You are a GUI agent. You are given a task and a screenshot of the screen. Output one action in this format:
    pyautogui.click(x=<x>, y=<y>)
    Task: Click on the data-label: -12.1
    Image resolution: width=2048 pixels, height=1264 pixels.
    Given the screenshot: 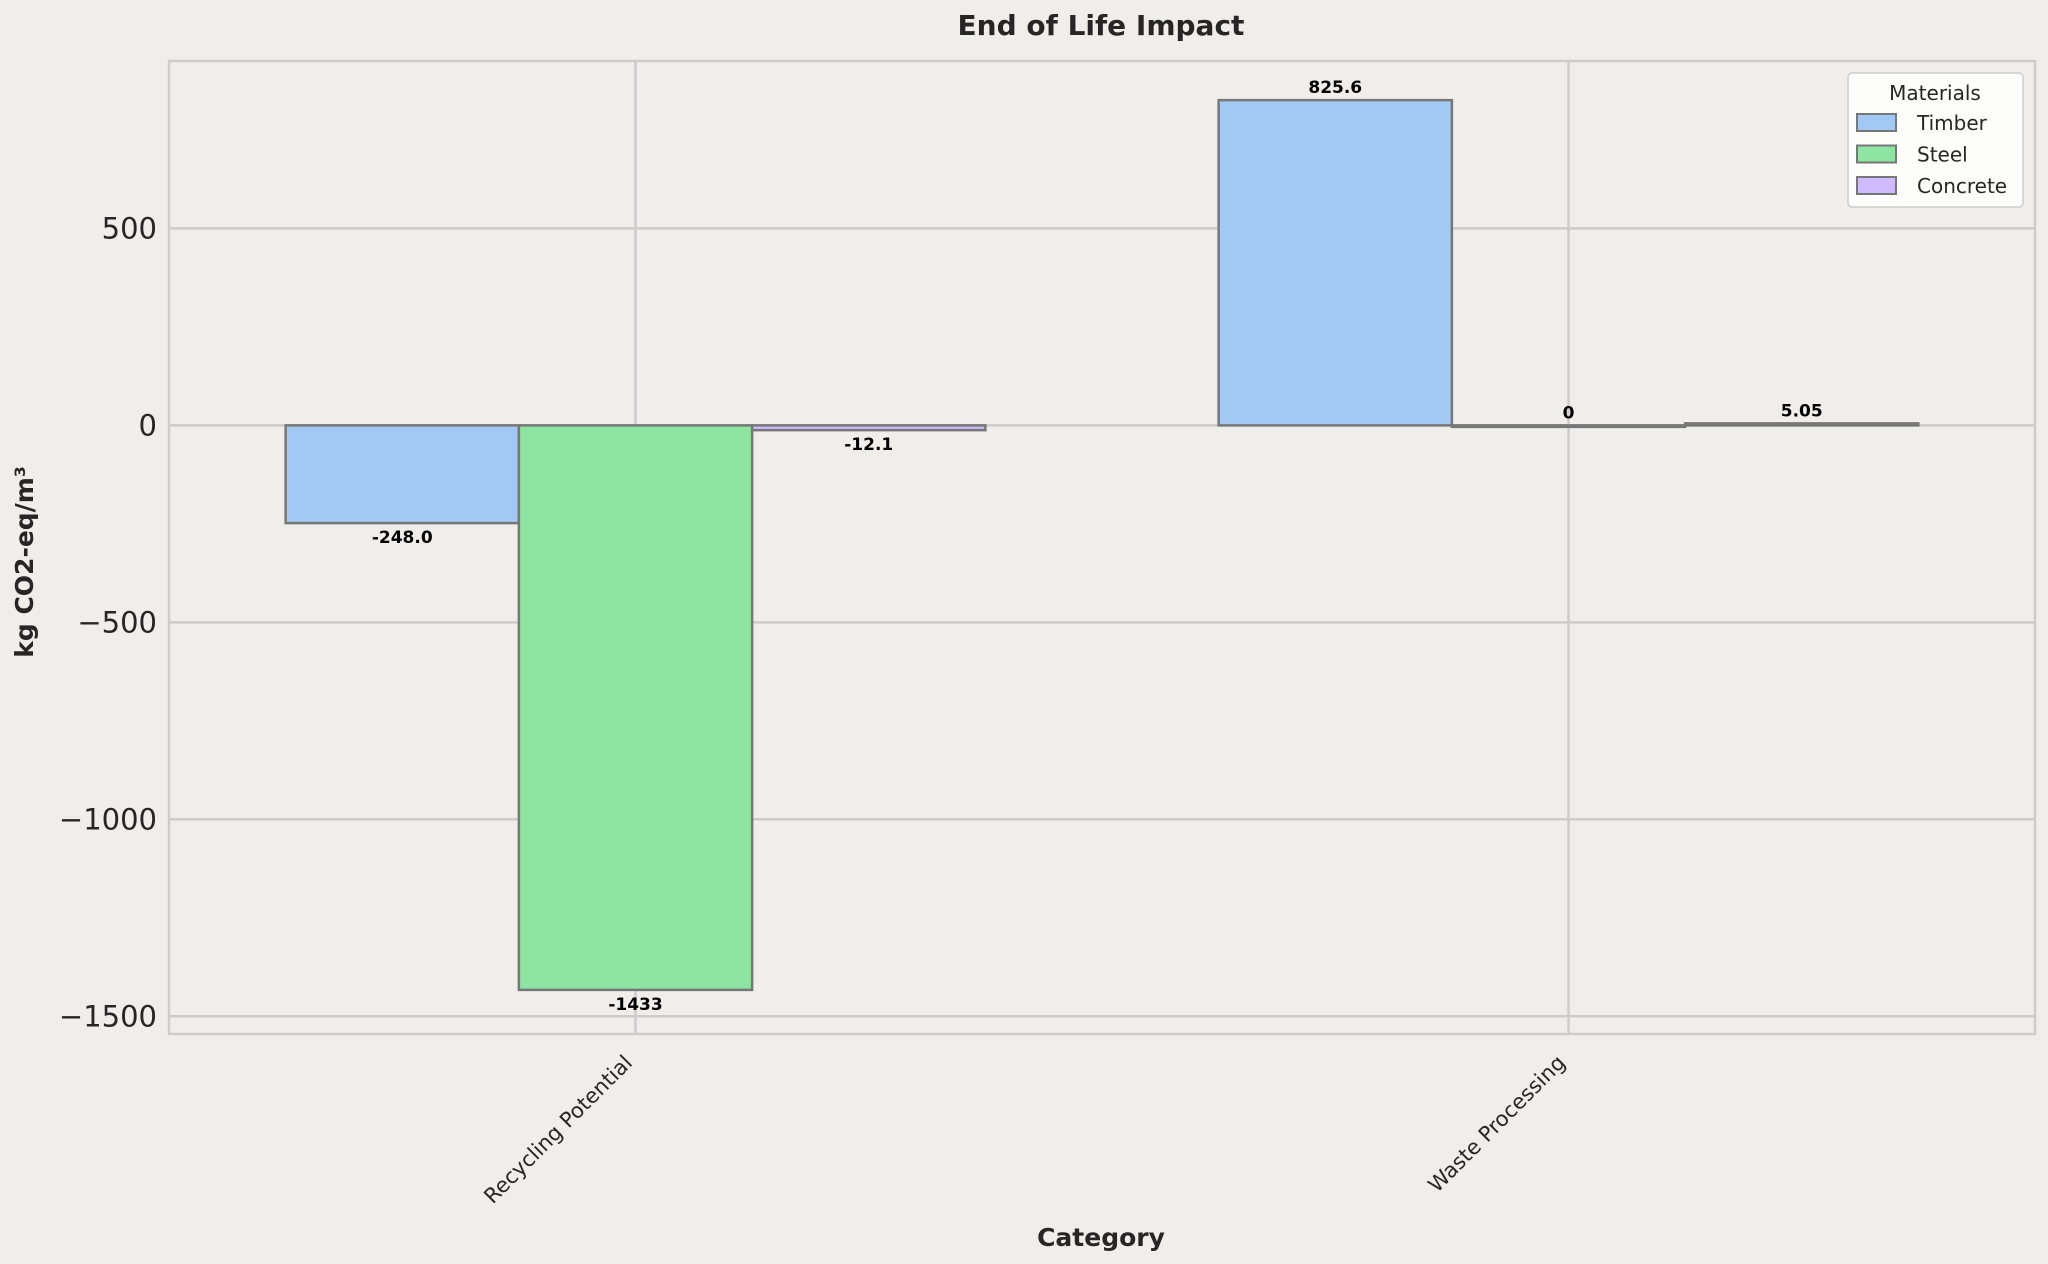 What is the action you would take?
    pyautogui.click(x=868, y=445)
    